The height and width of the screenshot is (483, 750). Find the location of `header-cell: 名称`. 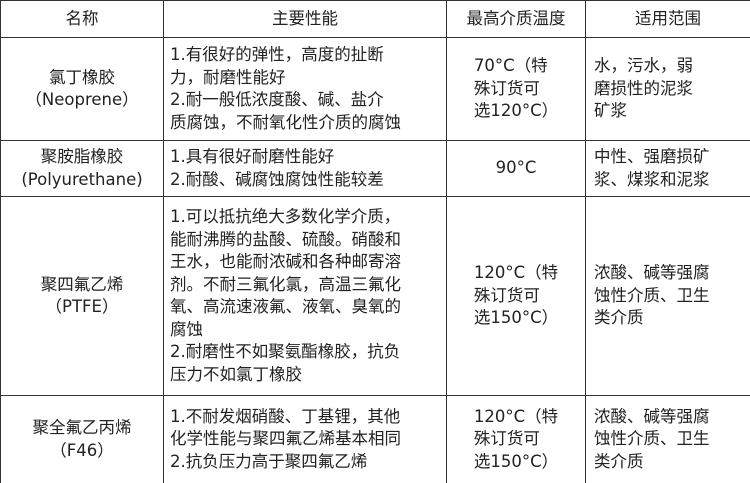

header-cell: 名称 is located at coordinates (82, 19).